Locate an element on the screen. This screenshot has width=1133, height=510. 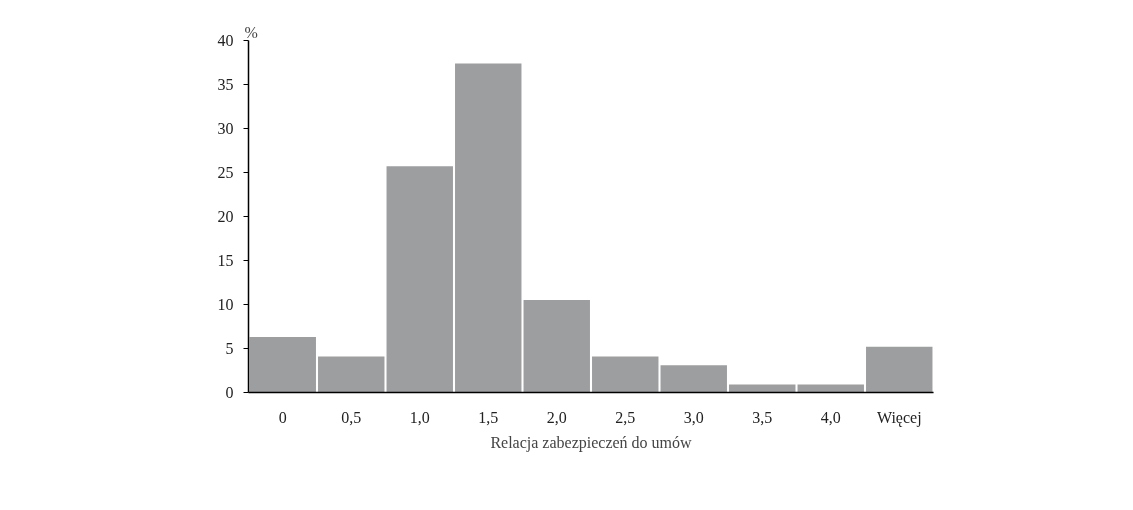
y-tick-label: 10 is located at coordinates (225, 304).